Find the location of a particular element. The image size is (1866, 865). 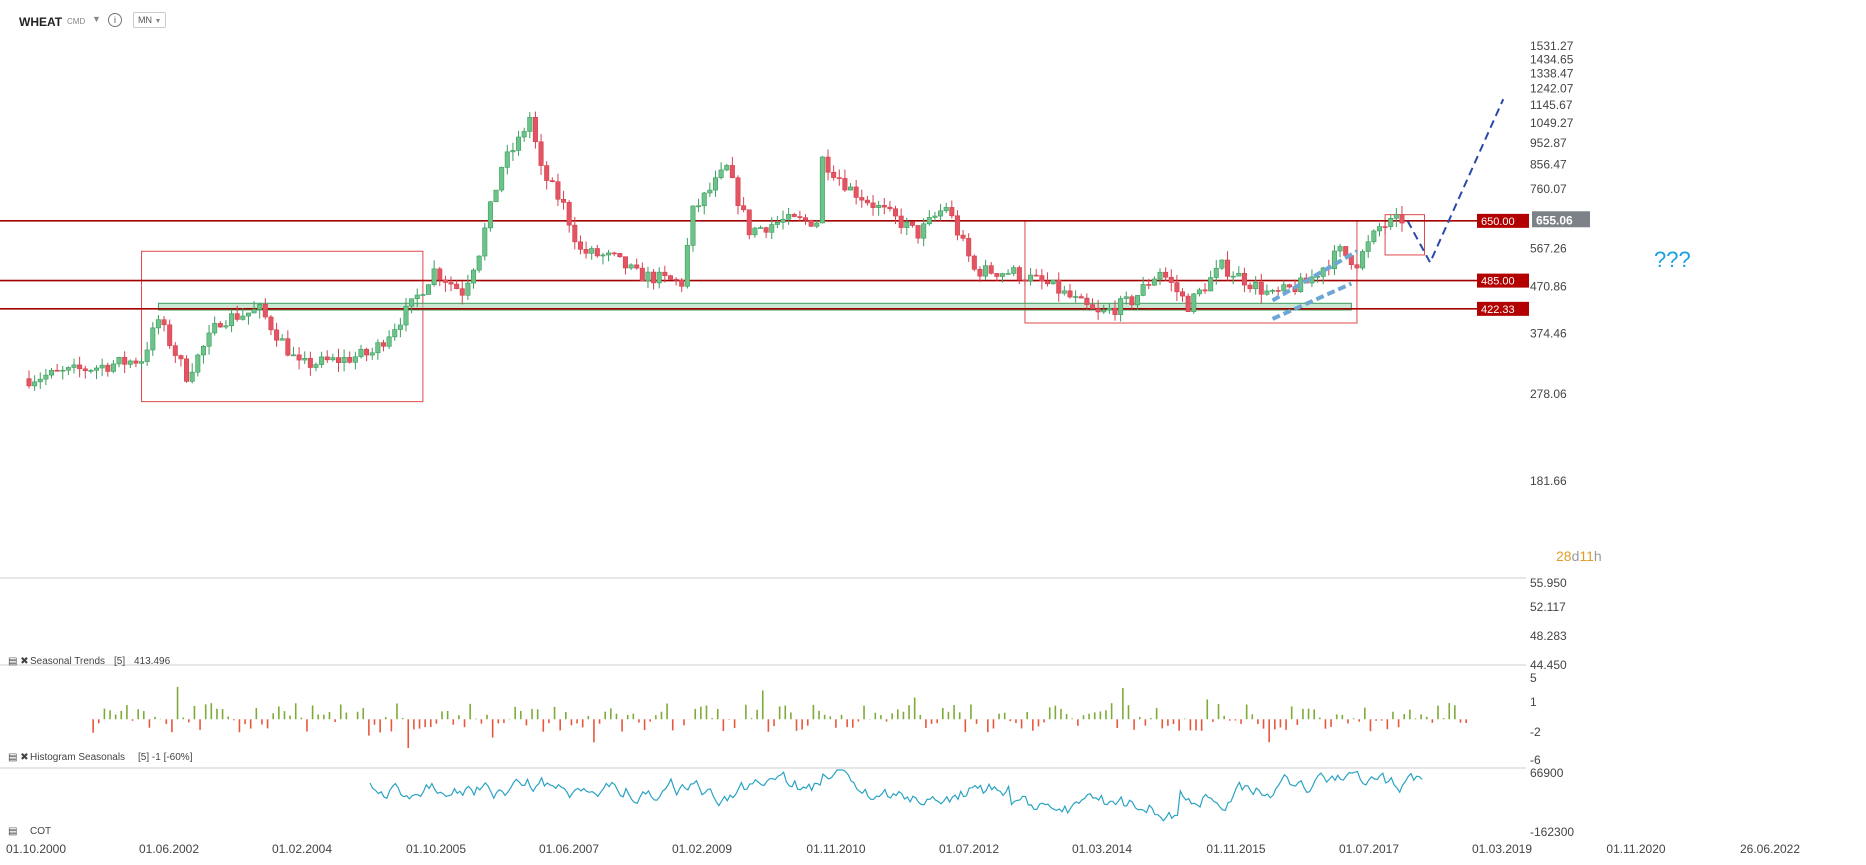

price-tag: 422.33 is located at coordinates (1498, 310).